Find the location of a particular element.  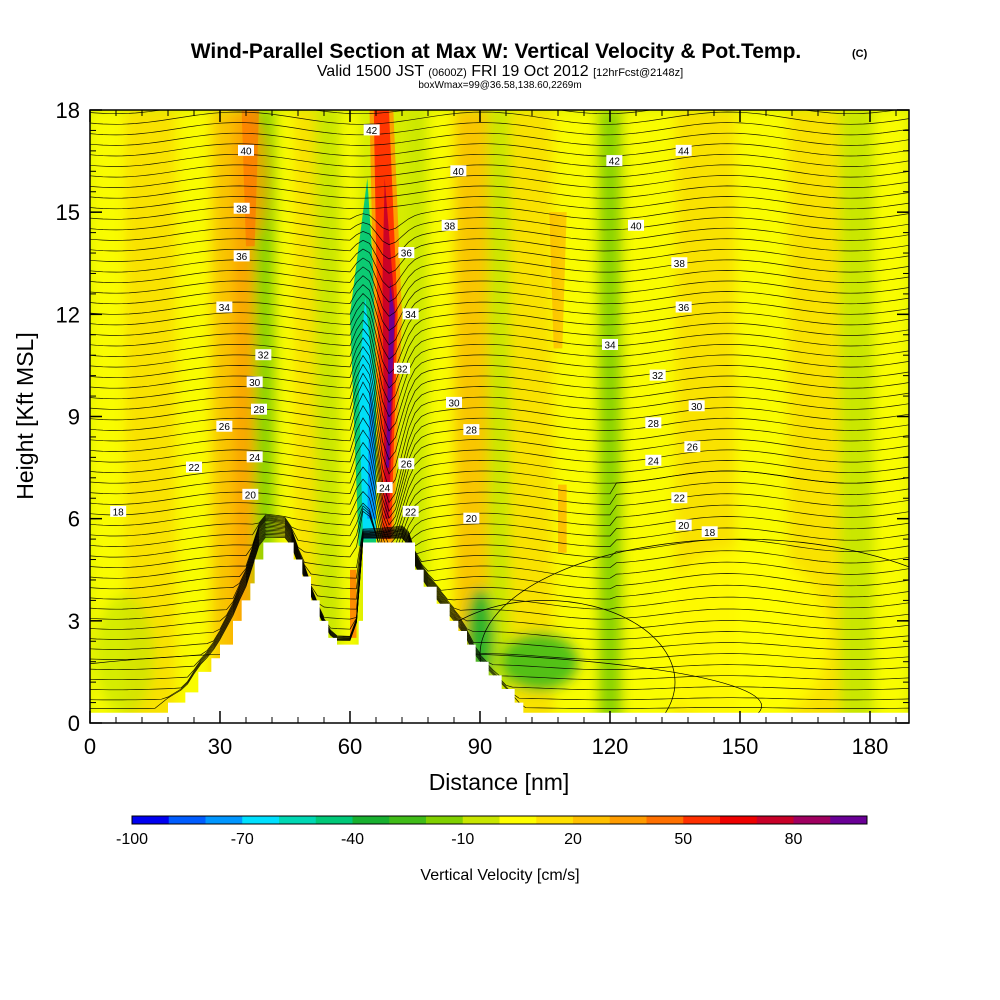

y-tick-label: 12 is located at coordinates (68, 314).